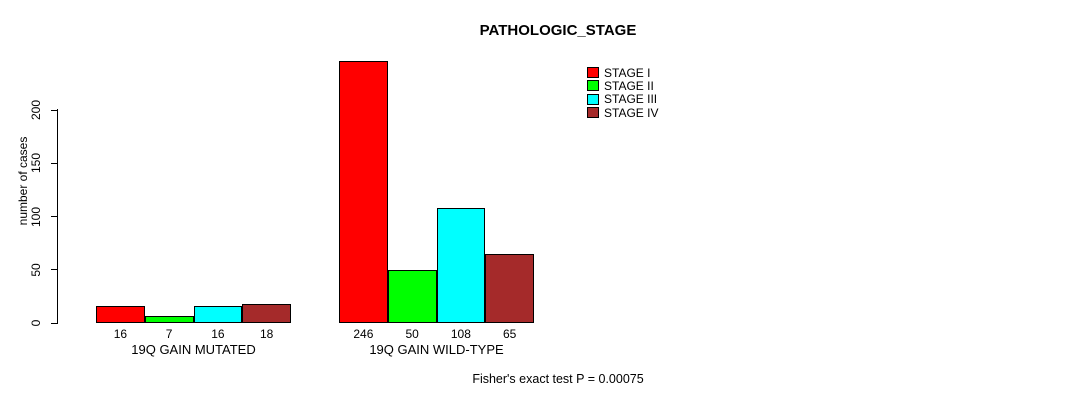  What do you see at coordinates (36, 270) in the screenshot?
I see `y-tick-label: 50` at bounding box center [36, 270].